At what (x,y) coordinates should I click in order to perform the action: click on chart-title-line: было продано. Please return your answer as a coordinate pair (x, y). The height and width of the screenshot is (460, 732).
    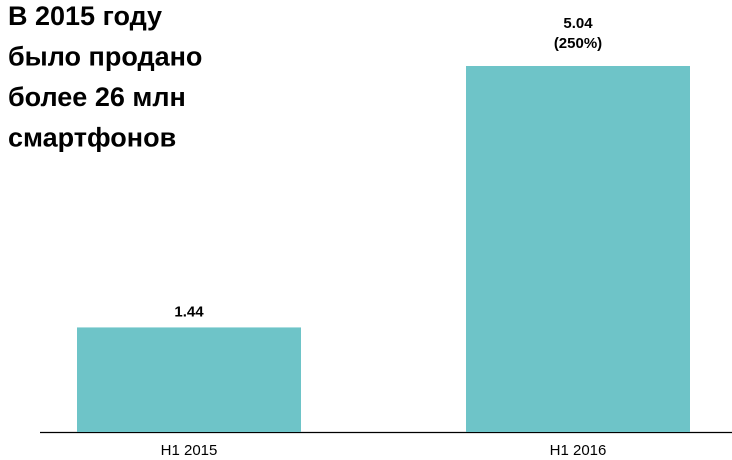
    Looking at the image, I should click on (105, 57).